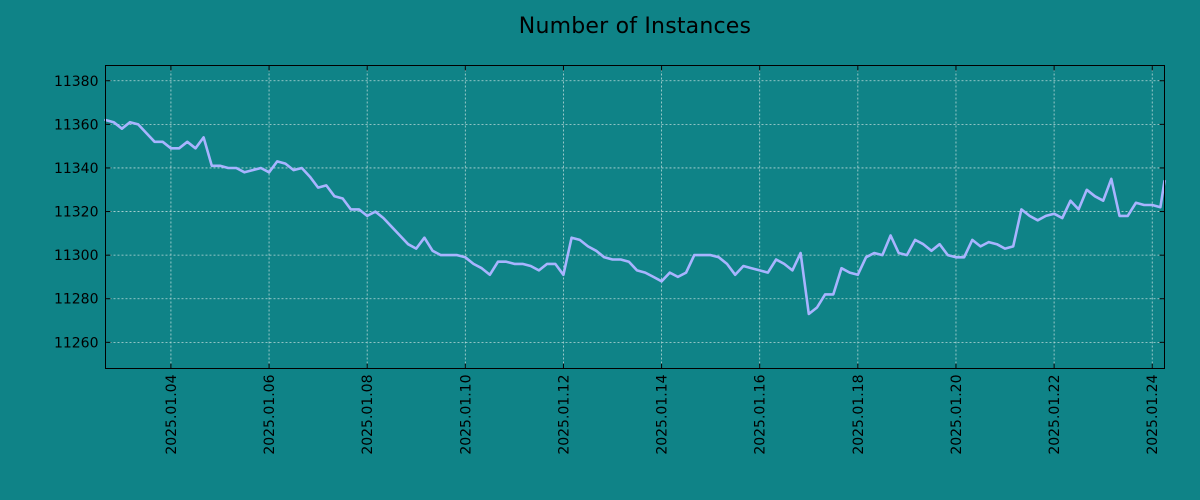  I want to click on x-tick-label: 2025.01.08, so click(368, 415).